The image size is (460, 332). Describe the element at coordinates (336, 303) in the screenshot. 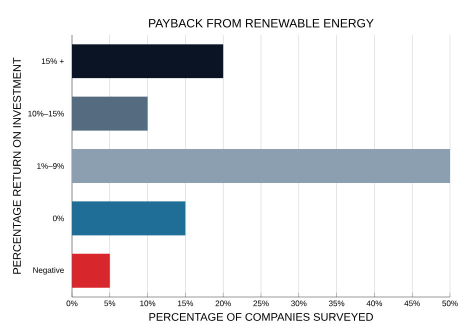

I see `x-tick-label: 35%` at that location.